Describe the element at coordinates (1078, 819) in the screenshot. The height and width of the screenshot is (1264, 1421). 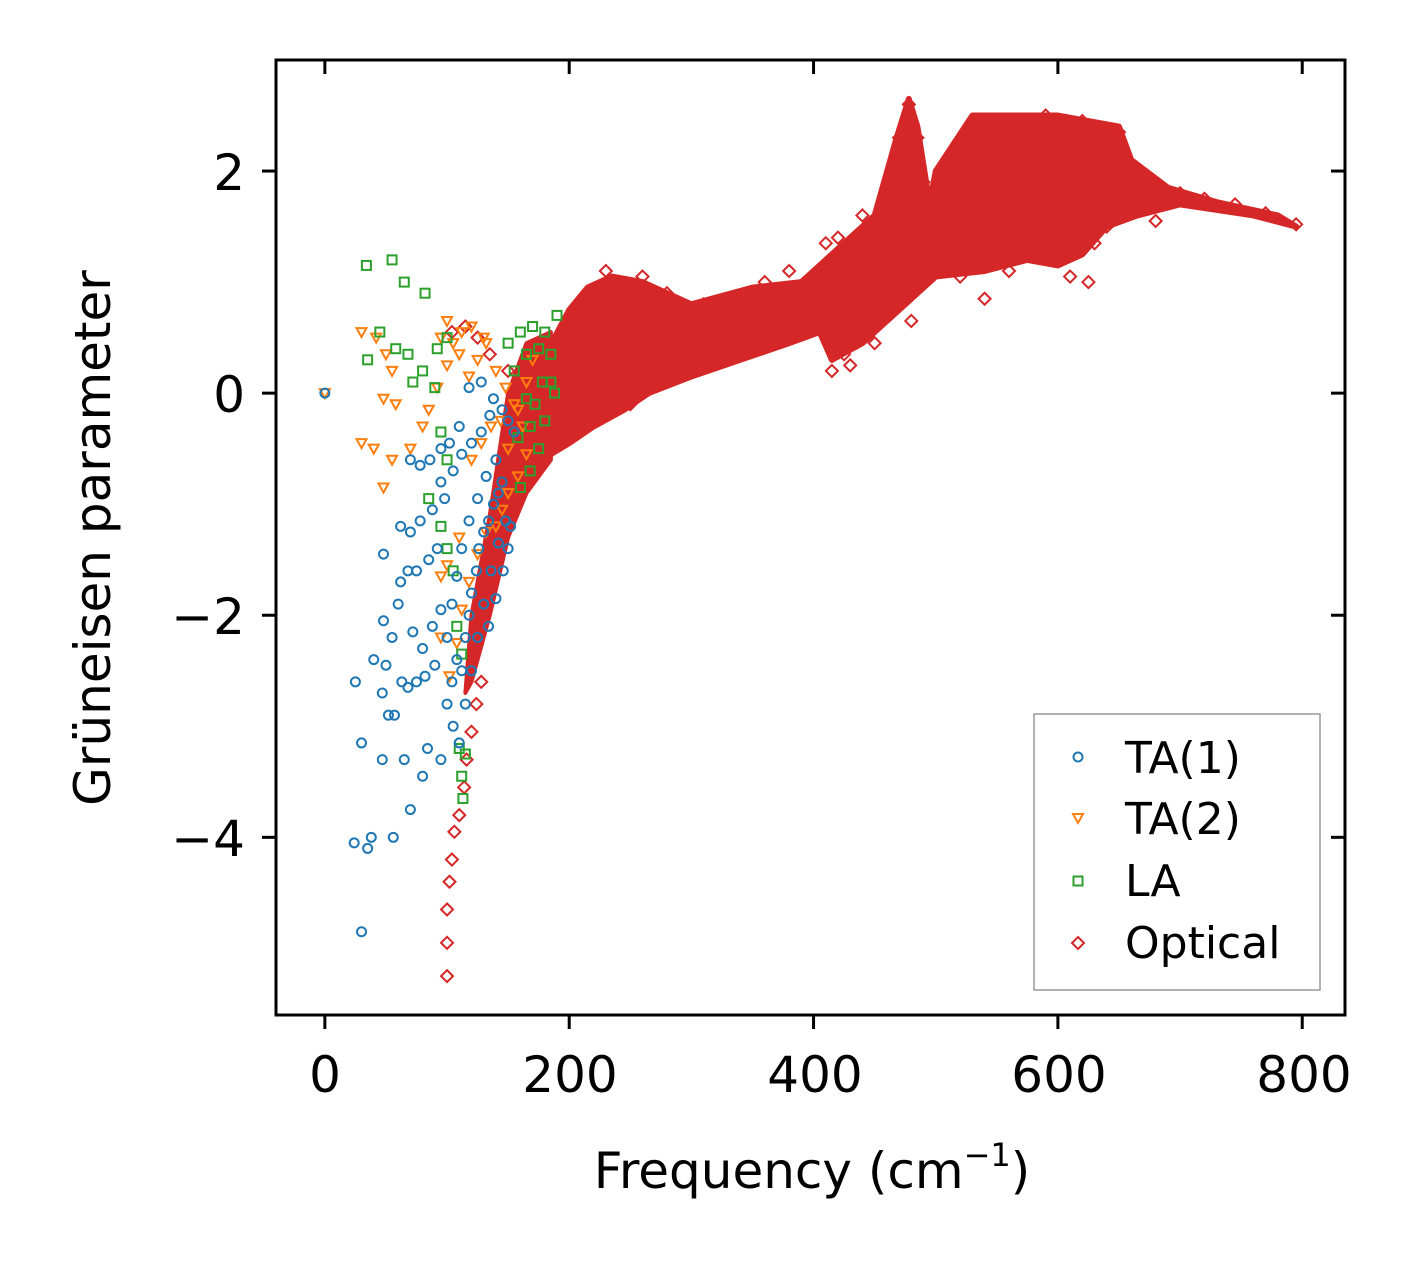
I see `legend-marker-ta2` at that location.